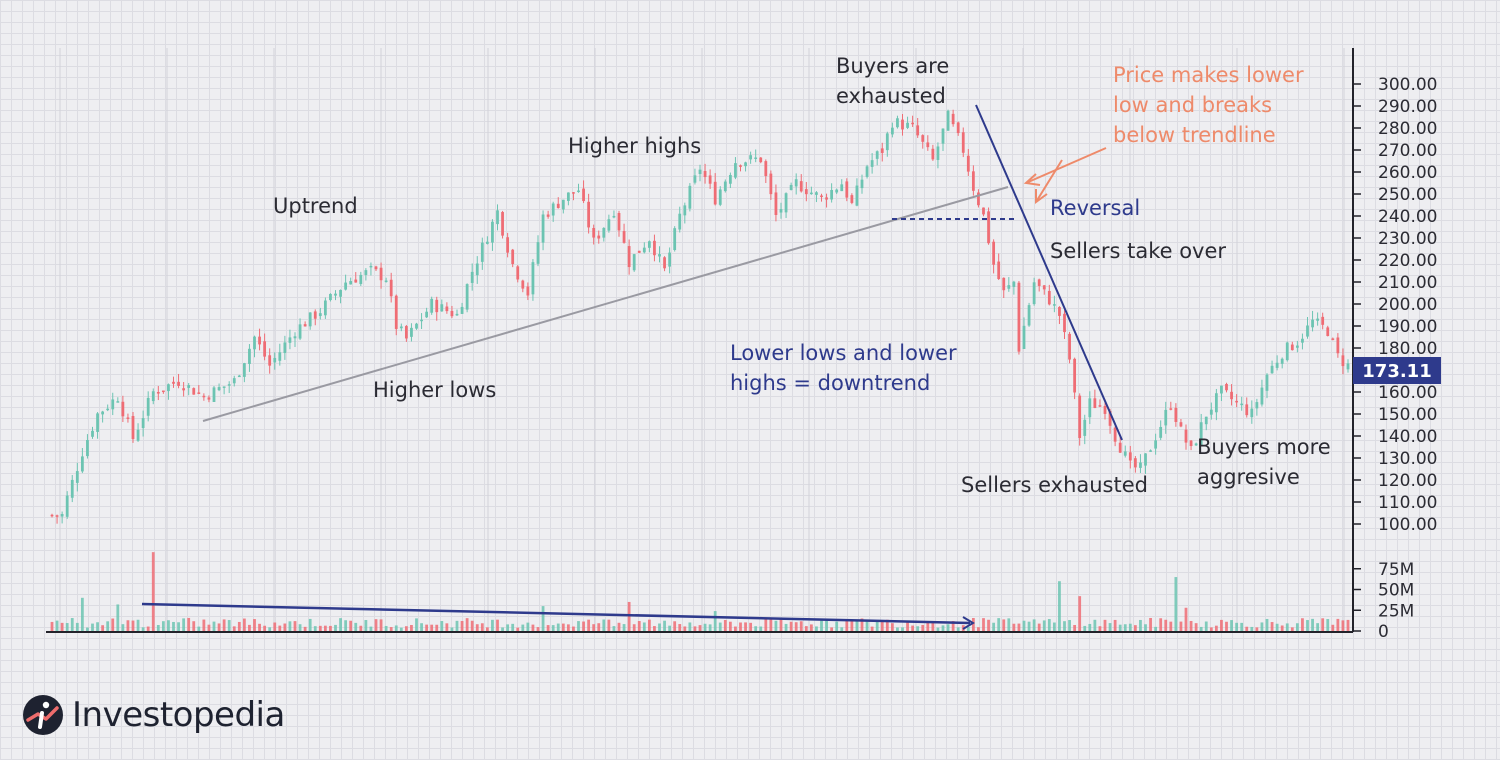  What do you see at coordinates (968, 623) in the screenshot?
I see `volume-trend-arrowhead` at bounding box center [968, 623].